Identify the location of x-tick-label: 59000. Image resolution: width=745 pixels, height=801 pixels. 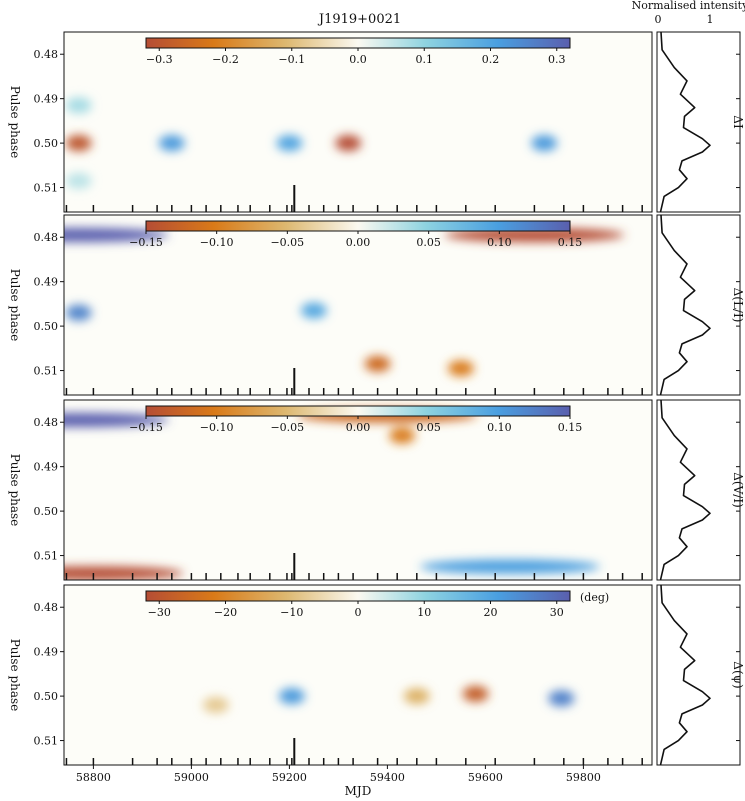
(191, 777).